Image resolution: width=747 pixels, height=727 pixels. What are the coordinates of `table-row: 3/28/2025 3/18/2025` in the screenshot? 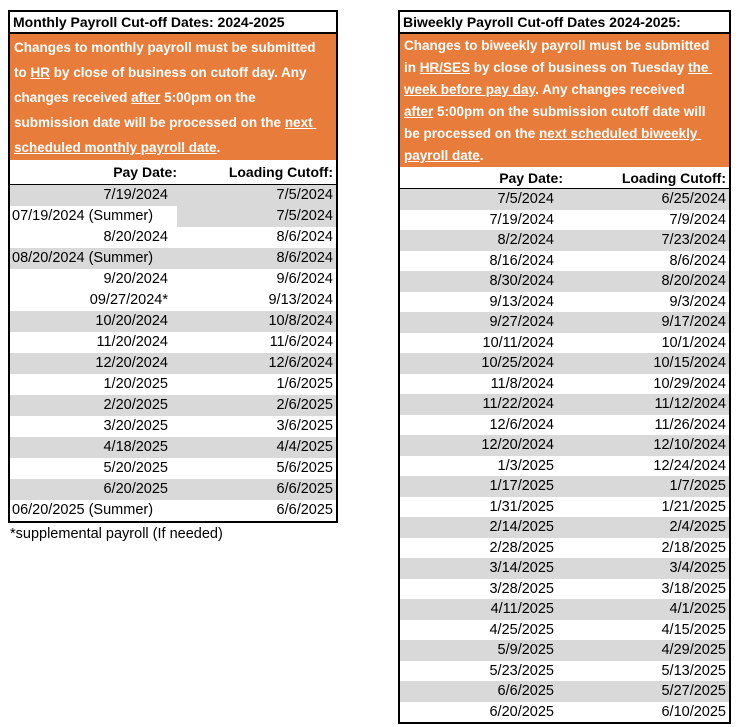 It's located at (564, 588).